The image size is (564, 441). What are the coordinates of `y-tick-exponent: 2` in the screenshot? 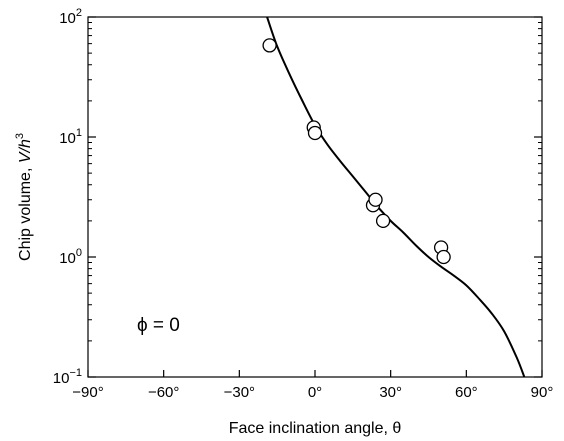 It's located at (79, 13).